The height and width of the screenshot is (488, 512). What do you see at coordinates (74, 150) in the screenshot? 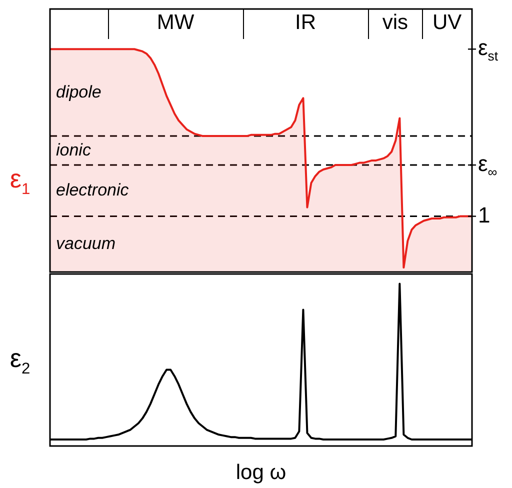
I see `annotation: ionic` at bounding box center [74, 150].